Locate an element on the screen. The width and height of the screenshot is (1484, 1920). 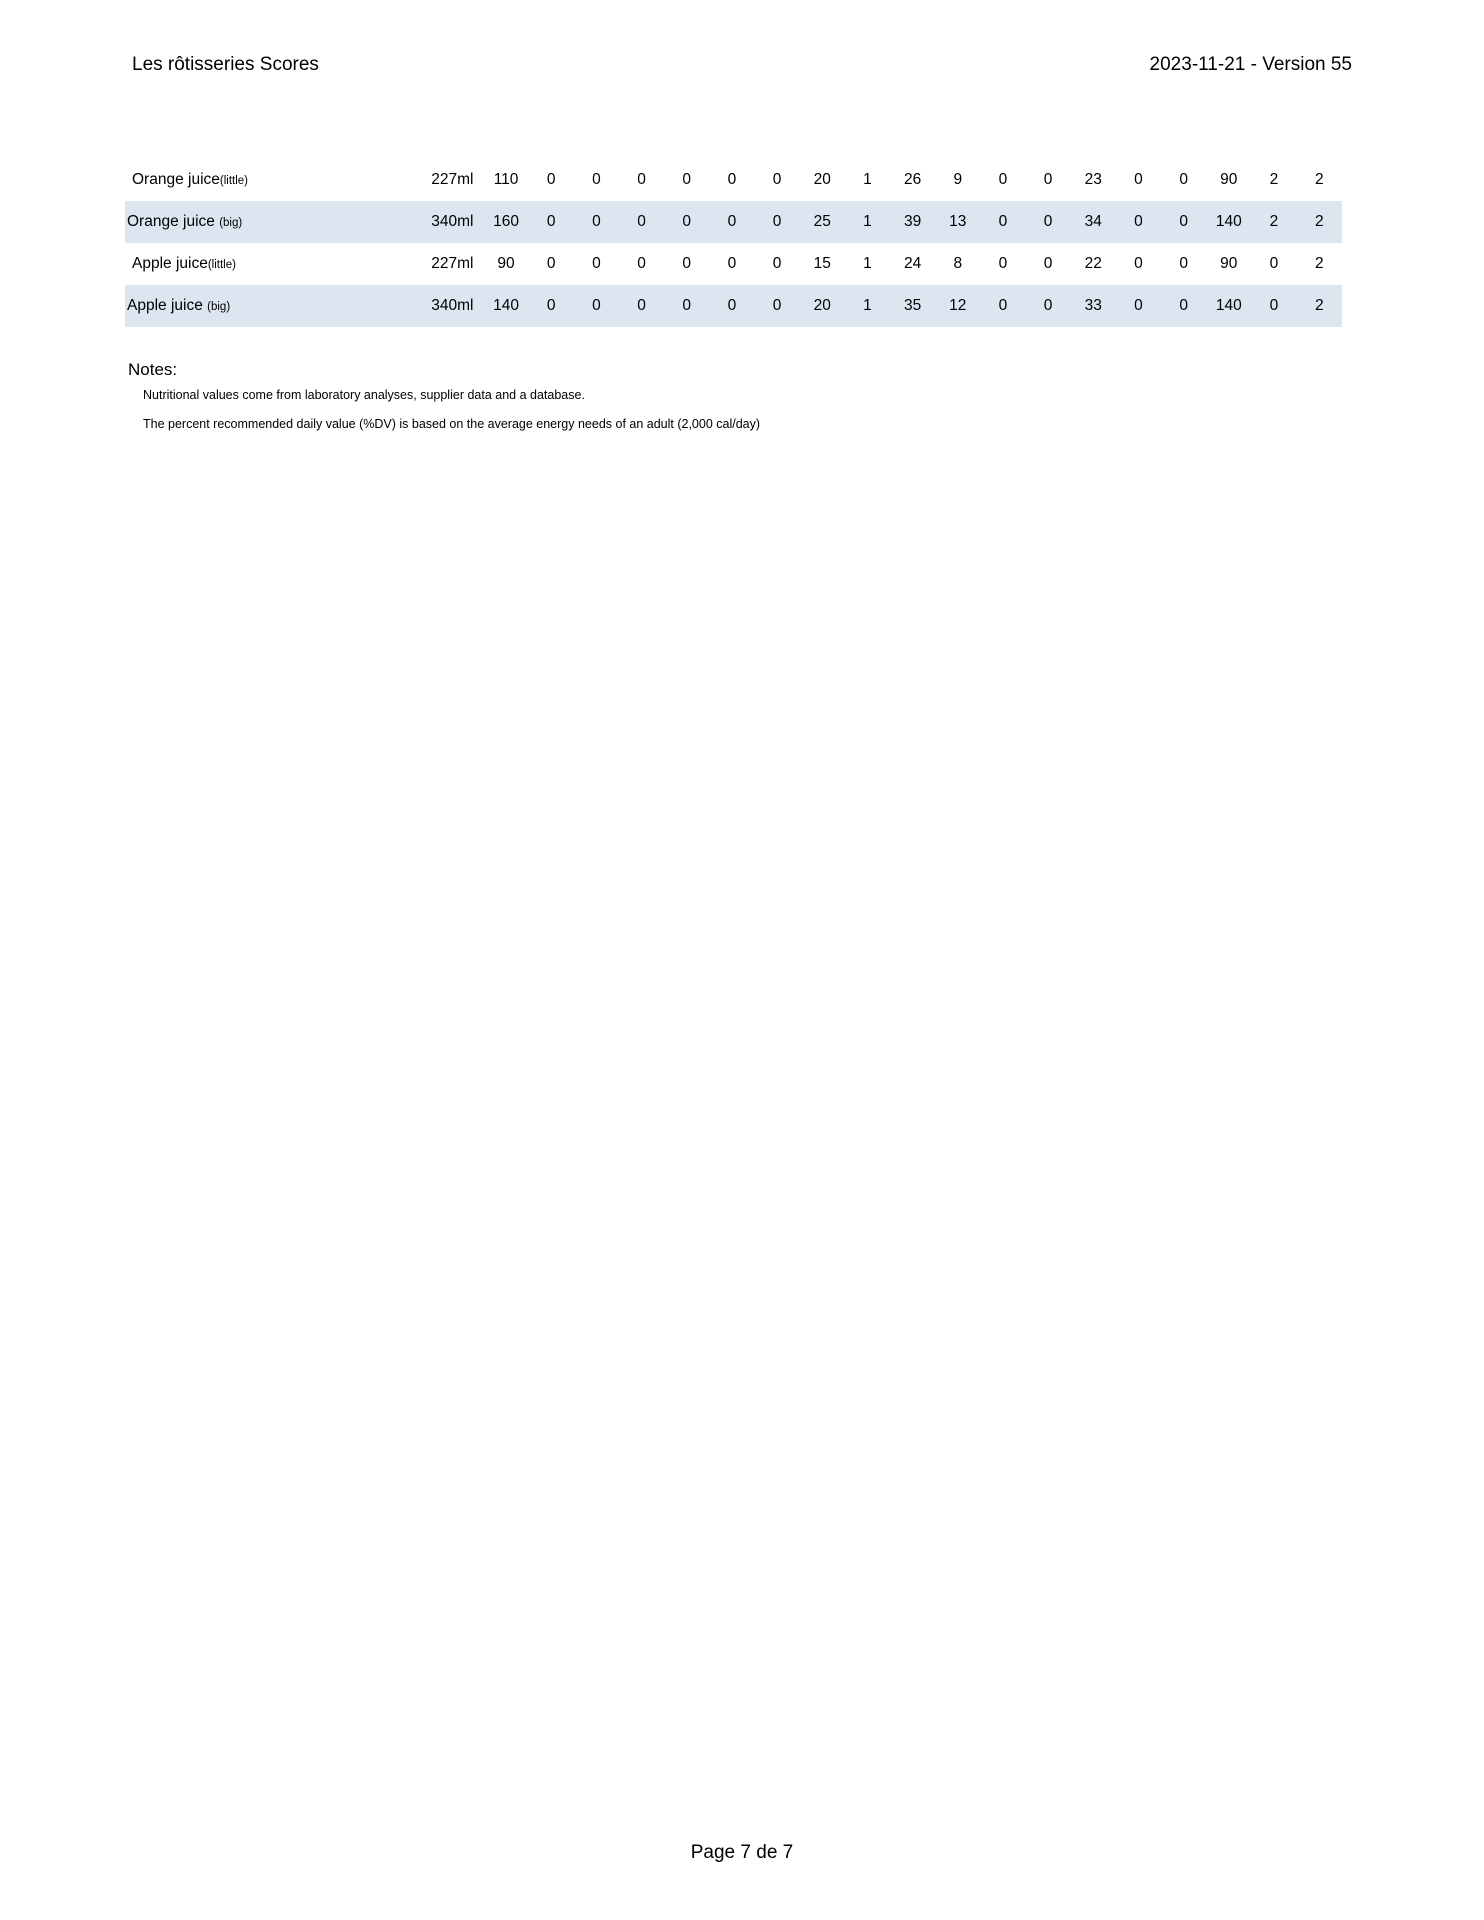
table-cell: 24 is located at coordinates (912, 263).